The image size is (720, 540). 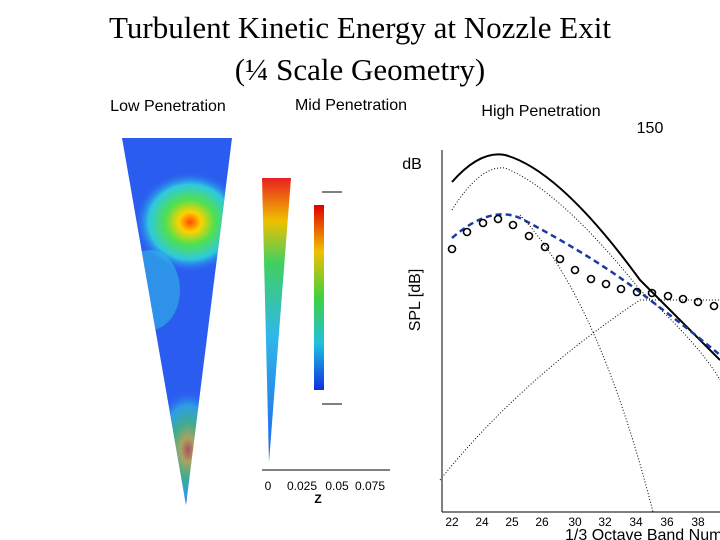 I want to click on tick-label: 0, so click(x=268, y=486).